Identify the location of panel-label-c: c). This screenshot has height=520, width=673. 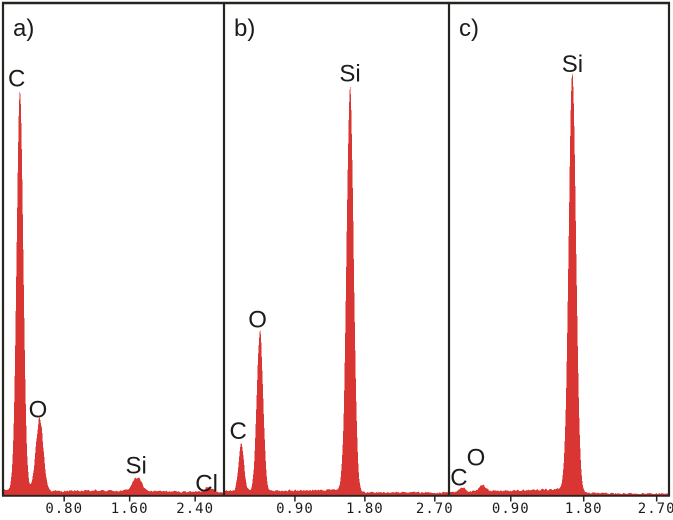
(469, 28).